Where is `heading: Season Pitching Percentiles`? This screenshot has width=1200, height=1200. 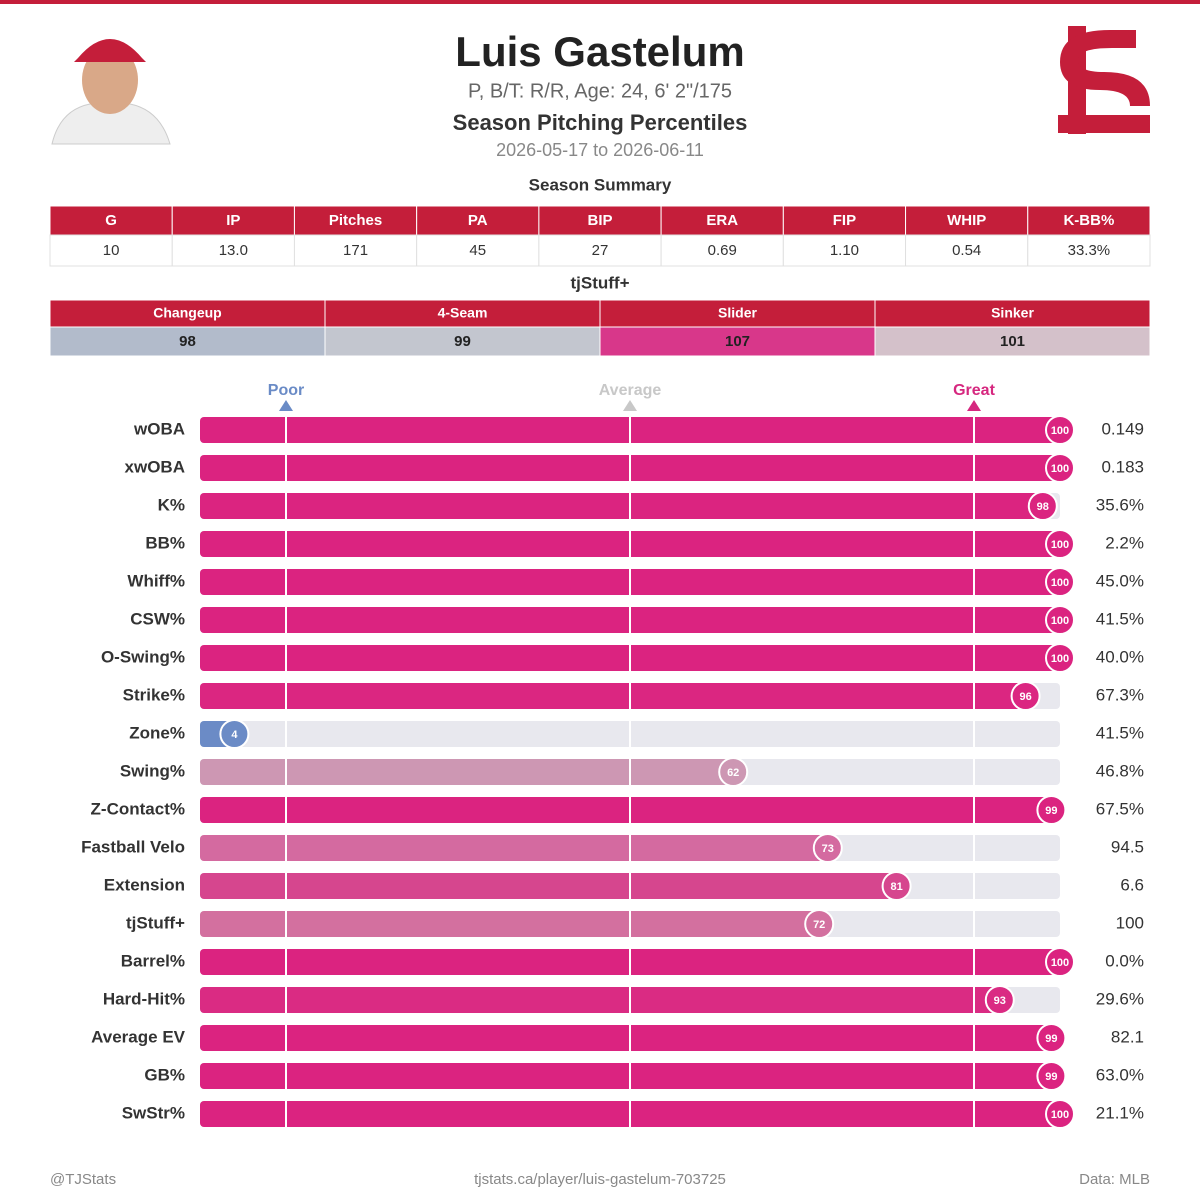 heading: Season Pitching Percentiles is located at coordinates (600, 122).